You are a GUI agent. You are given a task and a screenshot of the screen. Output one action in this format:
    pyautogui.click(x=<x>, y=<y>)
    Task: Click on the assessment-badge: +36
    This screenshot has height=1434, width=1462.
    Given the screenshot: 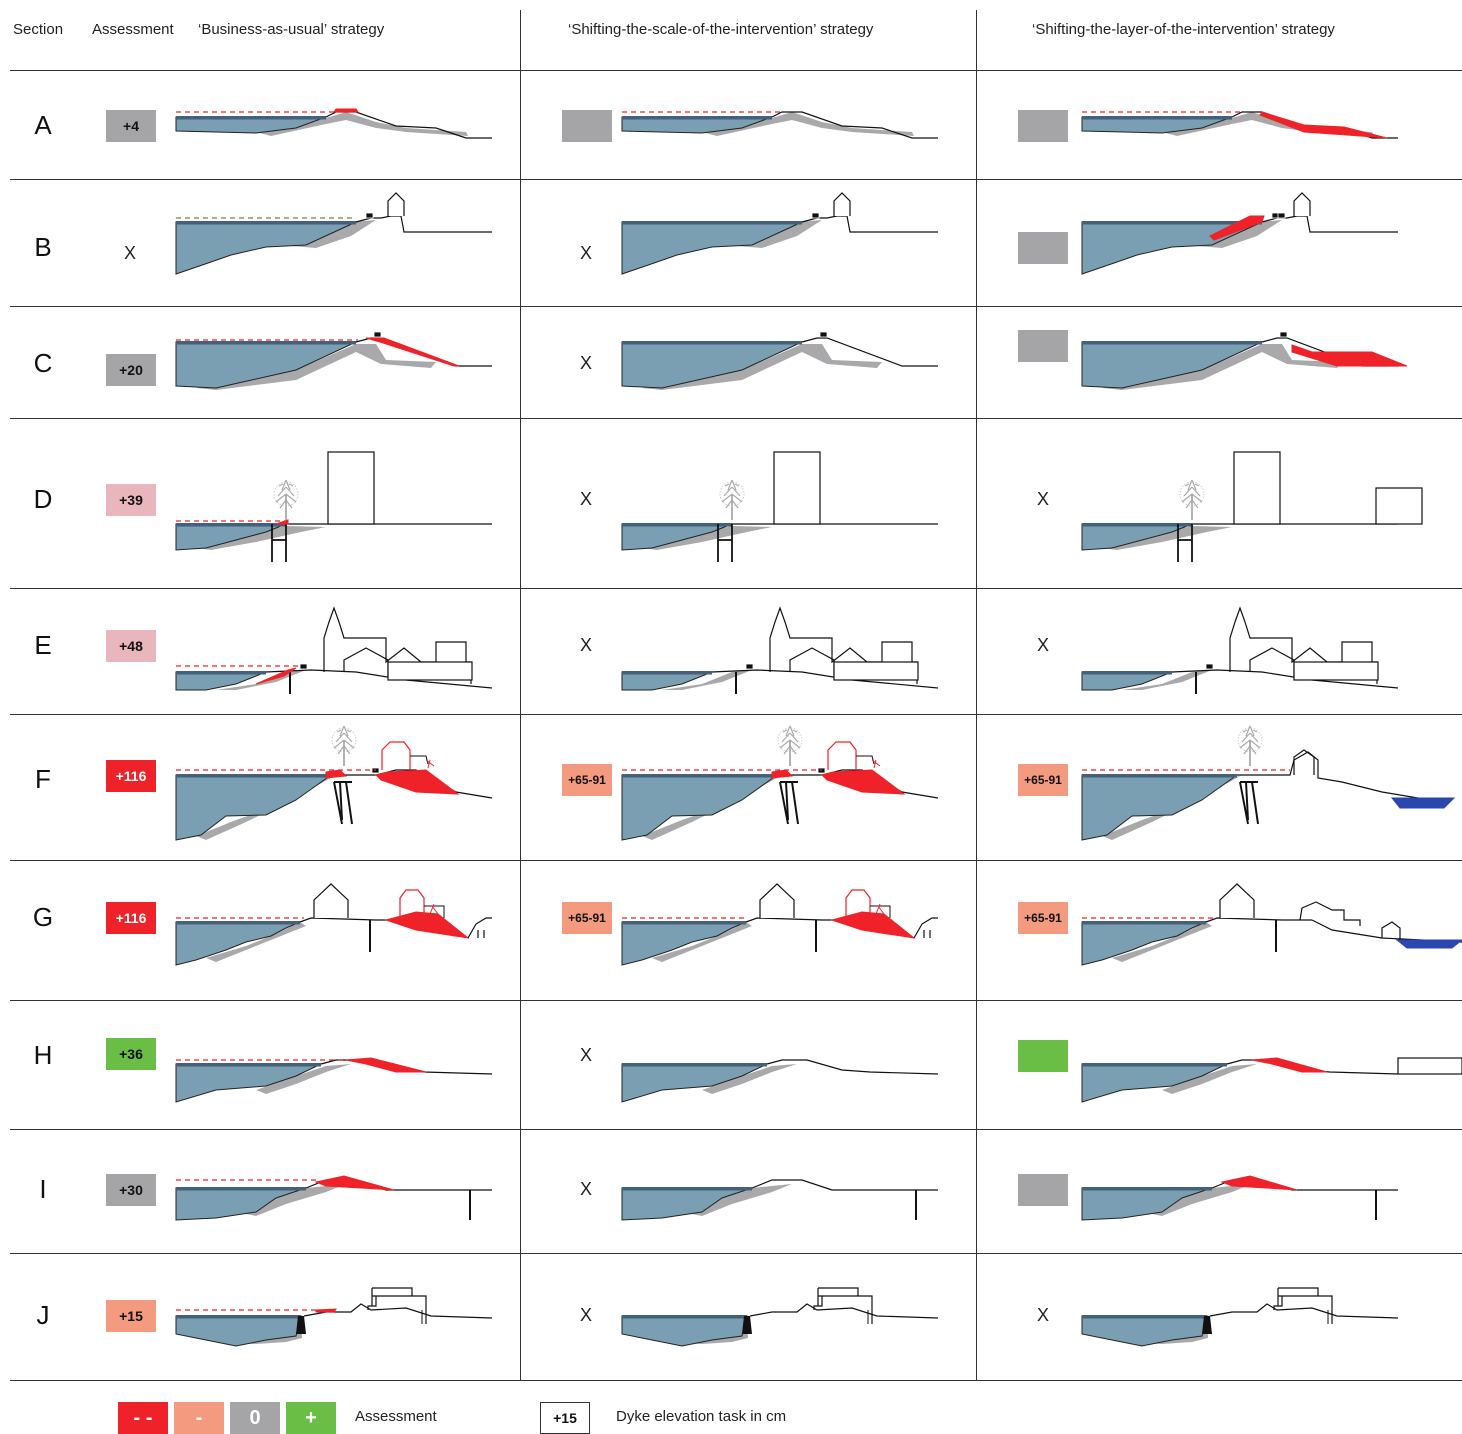 What is the action you would take?
    pyautogui.click(x=131, y=1054)
    